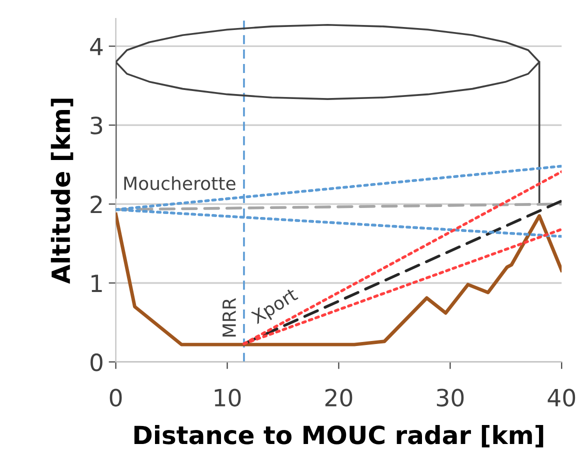  Describe the element at coordinates (96, 47) in the screenshot. I see `y-tick-label: 4` at that location.